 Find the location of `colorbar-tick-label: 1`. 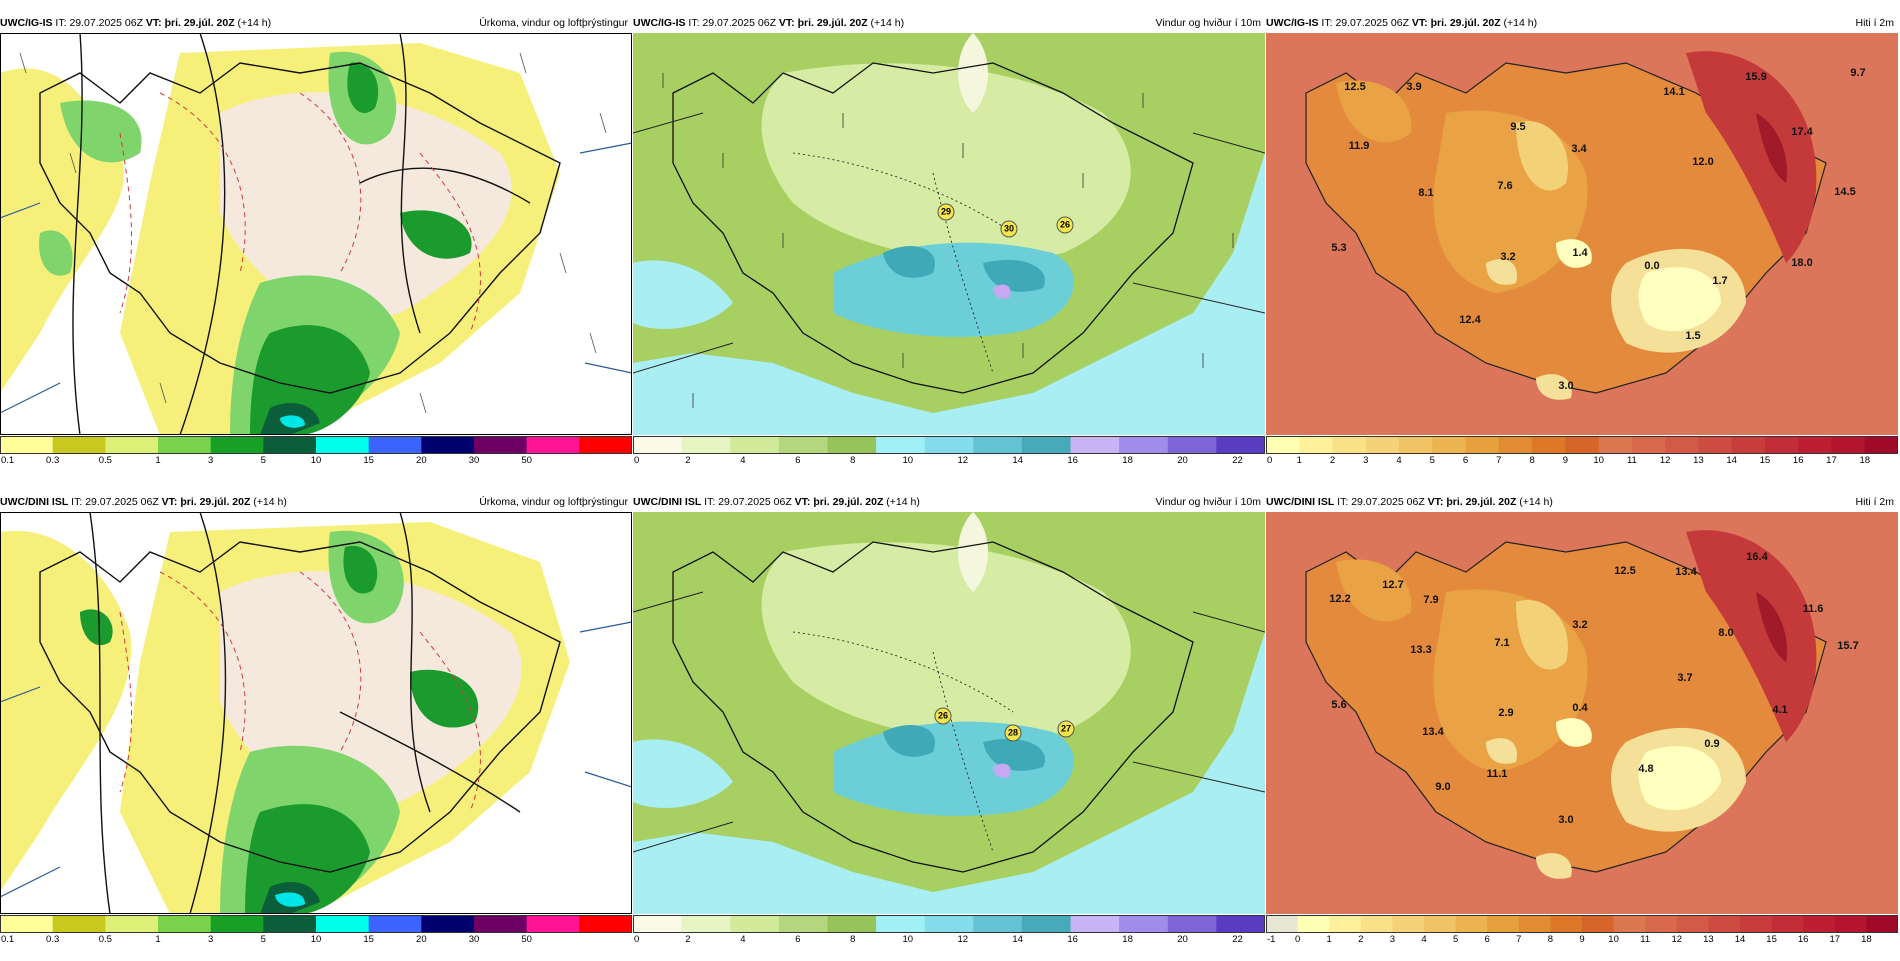

colorbar-tick-label: 1 is located at coordinates (1299, 460).